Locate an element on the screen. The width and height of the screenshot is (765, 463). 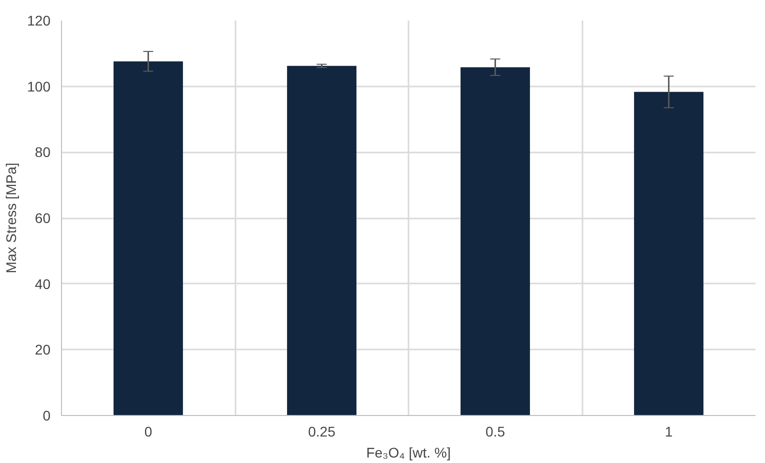
y-tick-label: 120 is located at coordinates (39, 20).